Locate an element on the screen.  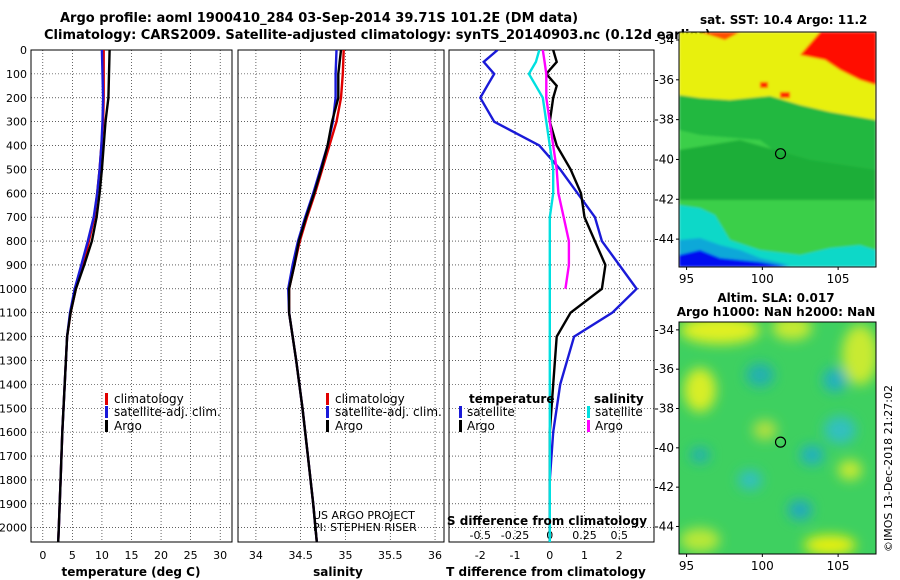
legend-swatch-t-argo is located at coordinates (460, 426).